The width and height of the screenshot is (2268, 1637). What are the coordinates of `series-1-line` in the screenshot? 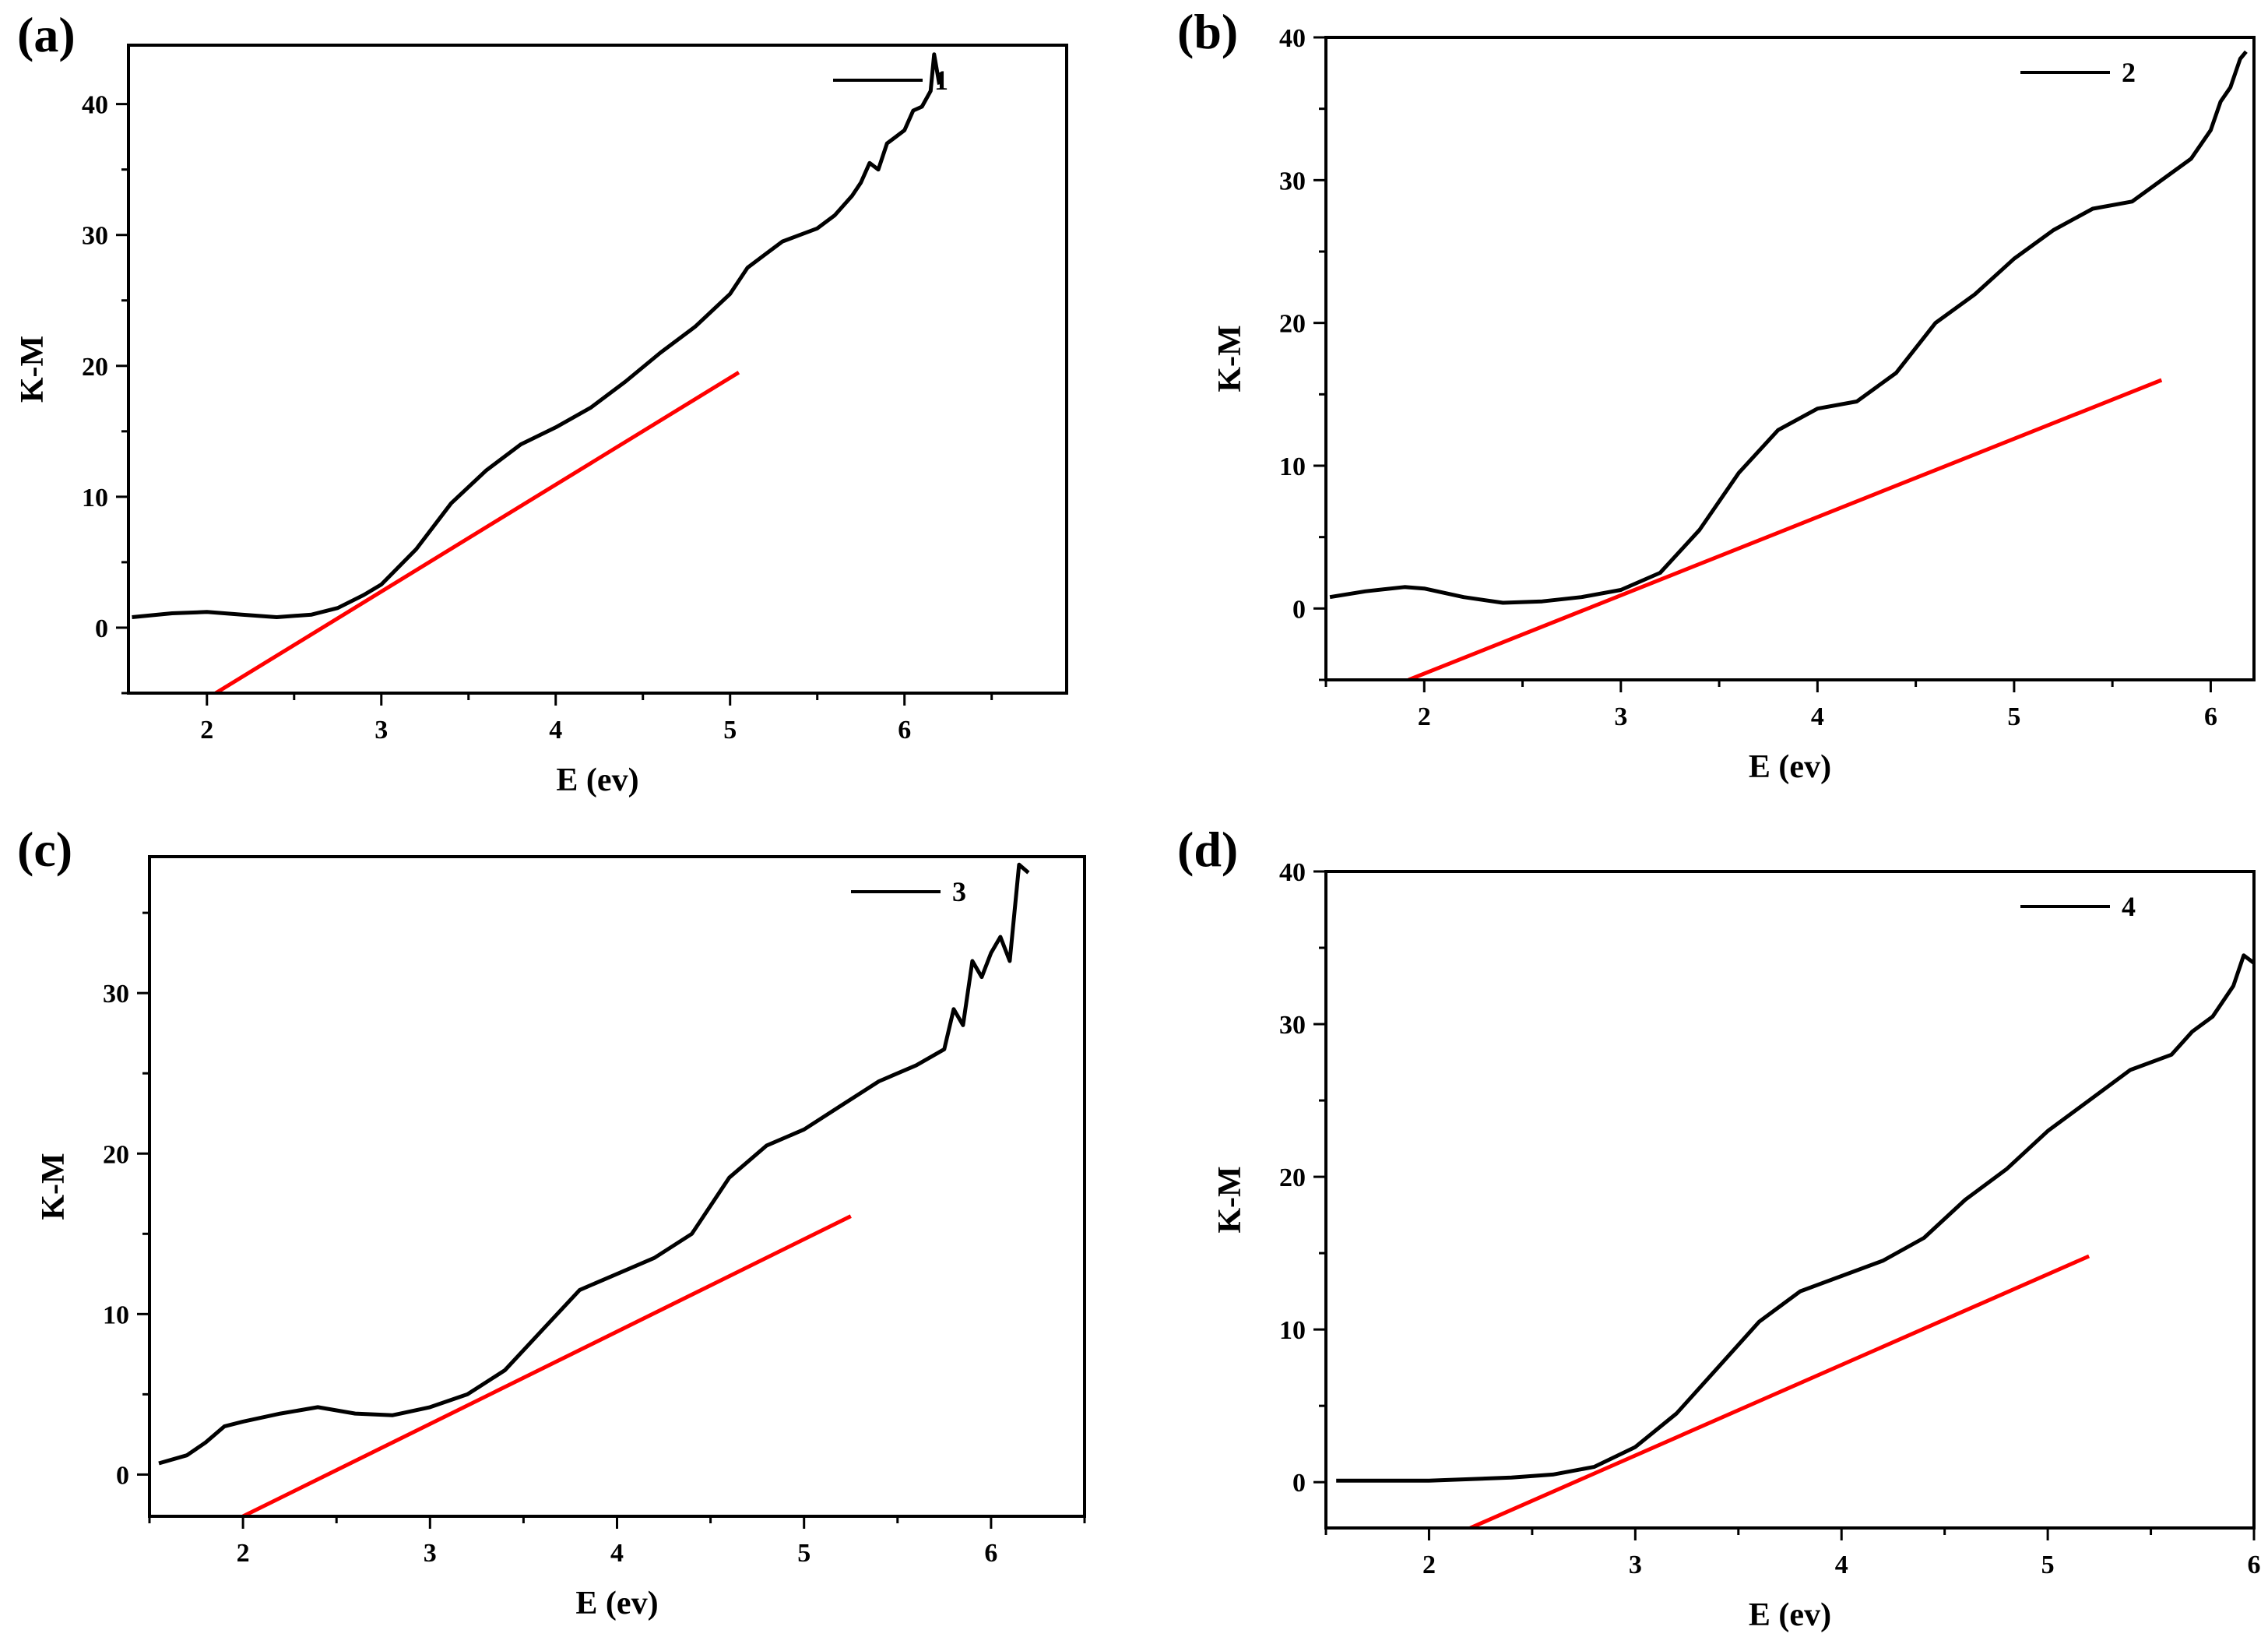 It's located at (536, 335).